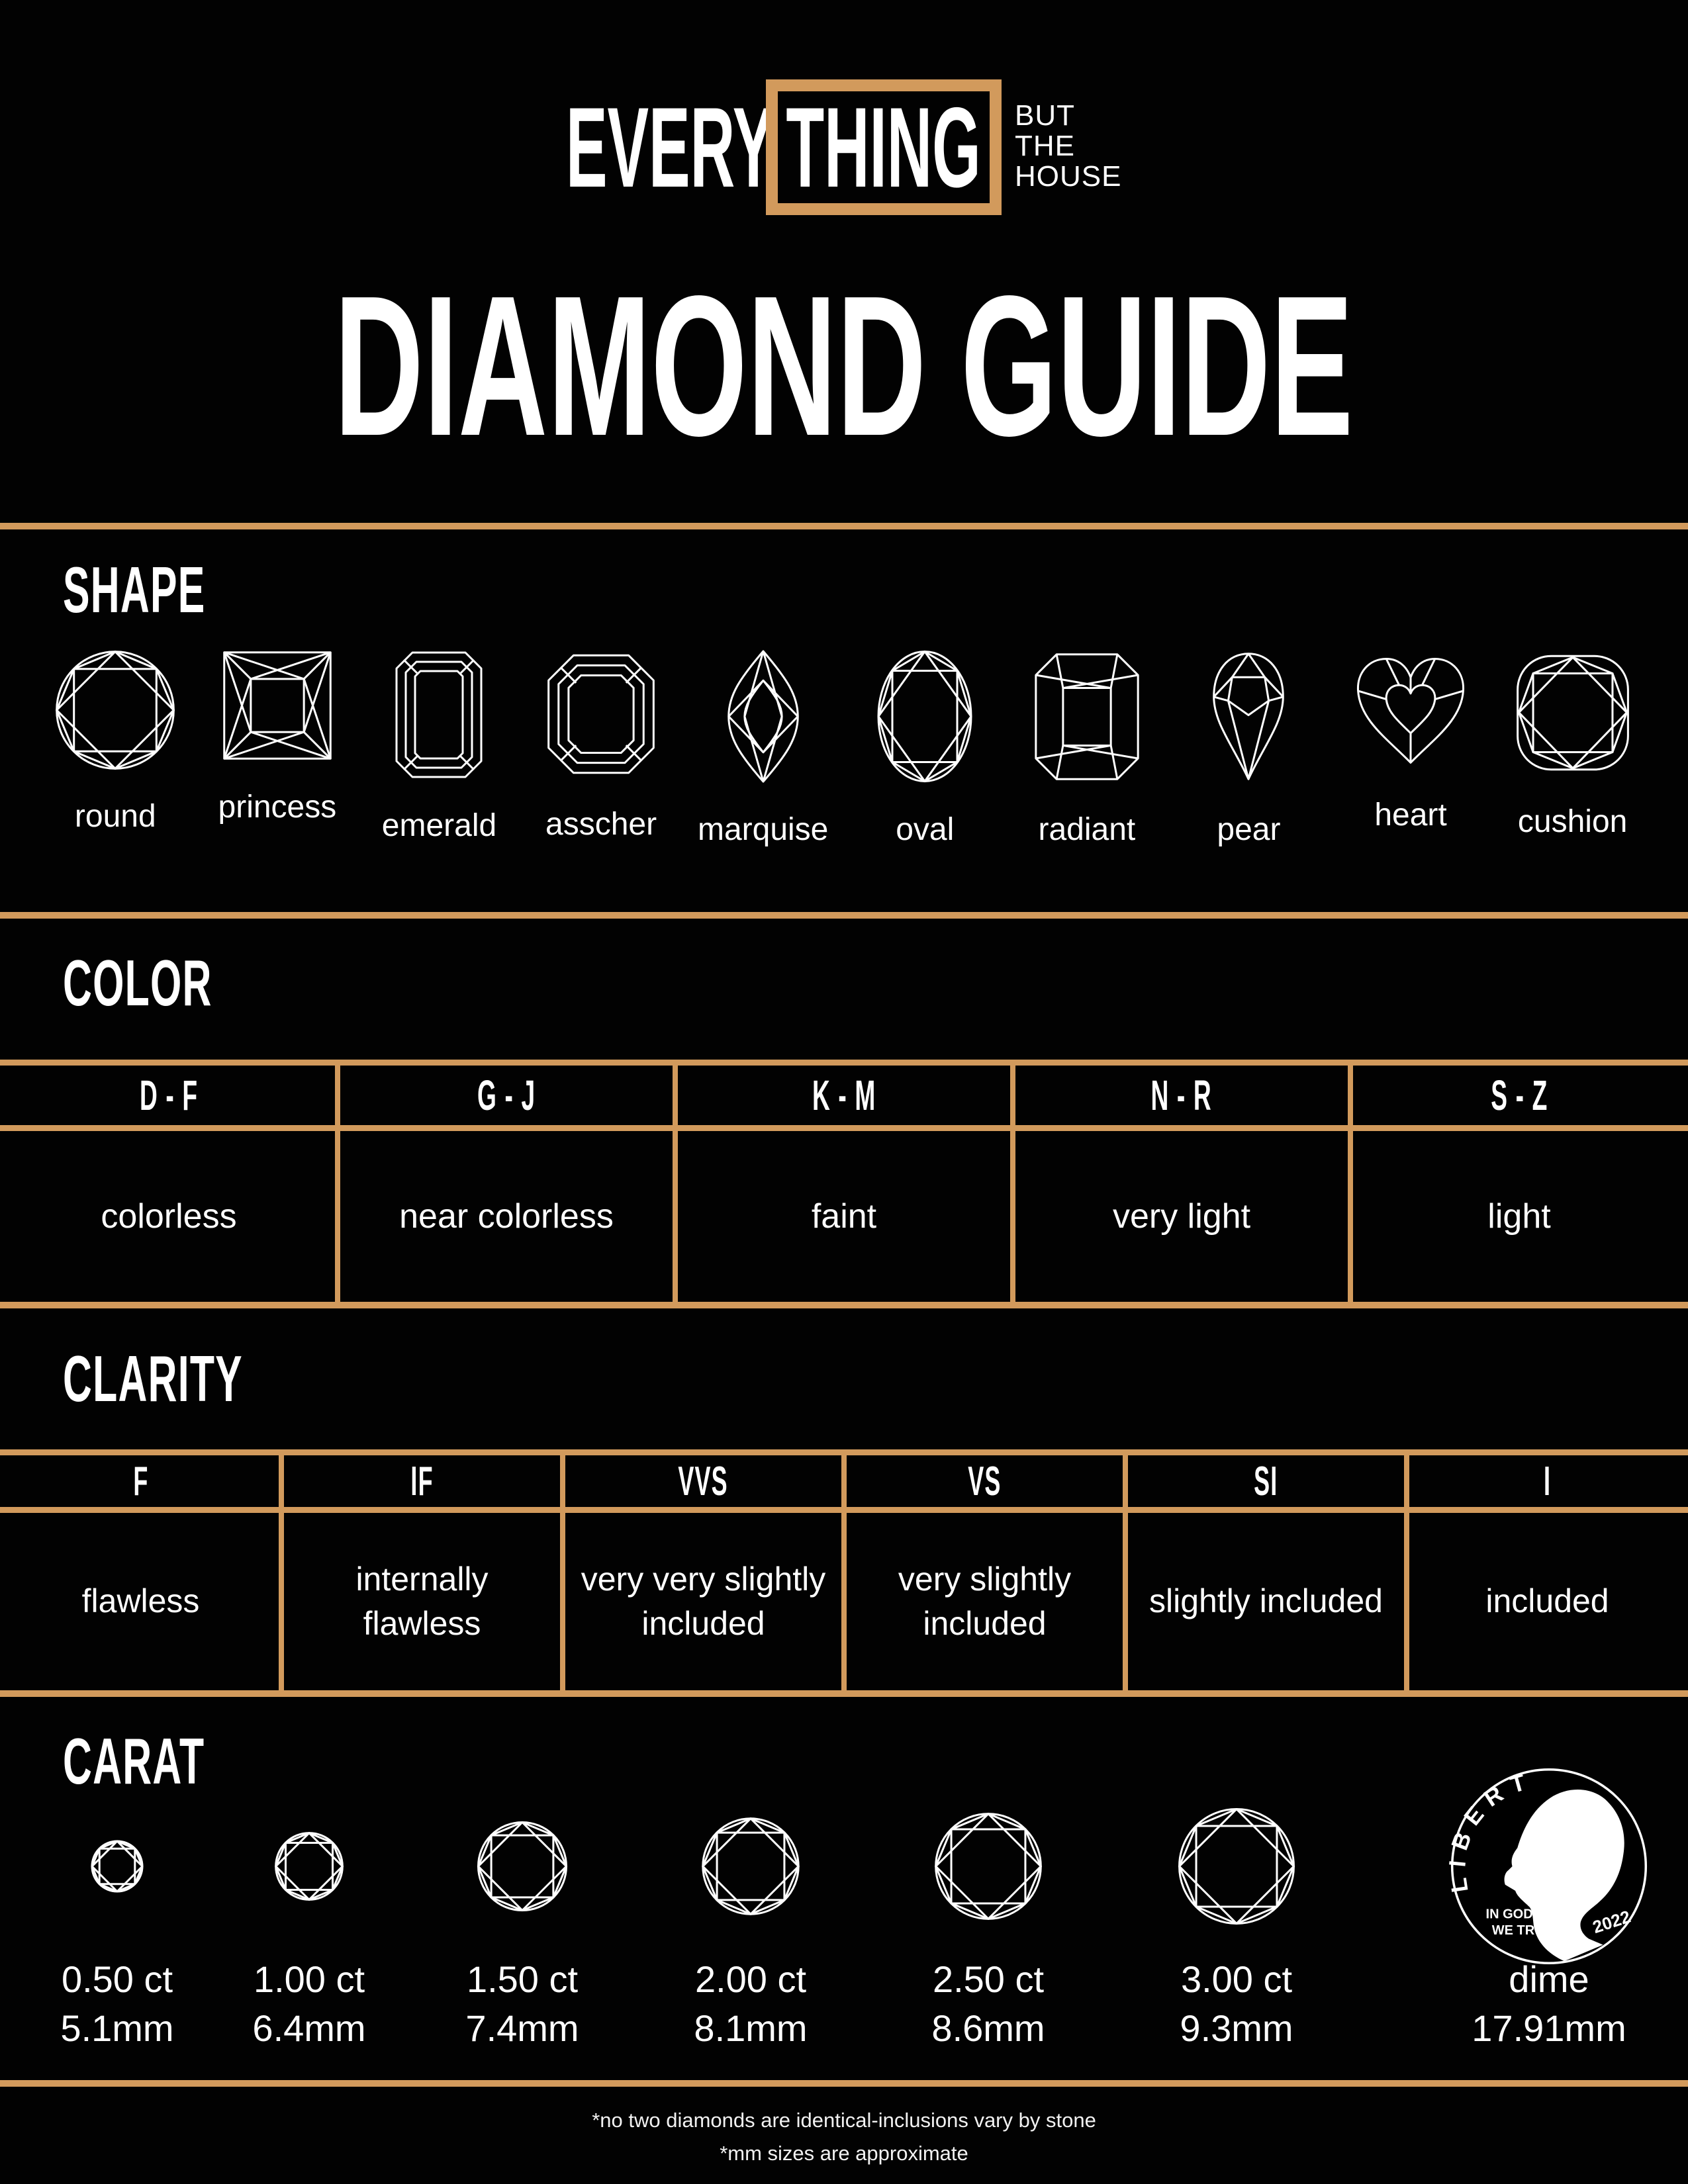 The image size is (1688, 2184). Describe the element at coordinates (1519, 1095) in the screenshot. I see `color-grade-sz: S - Z` at that location.